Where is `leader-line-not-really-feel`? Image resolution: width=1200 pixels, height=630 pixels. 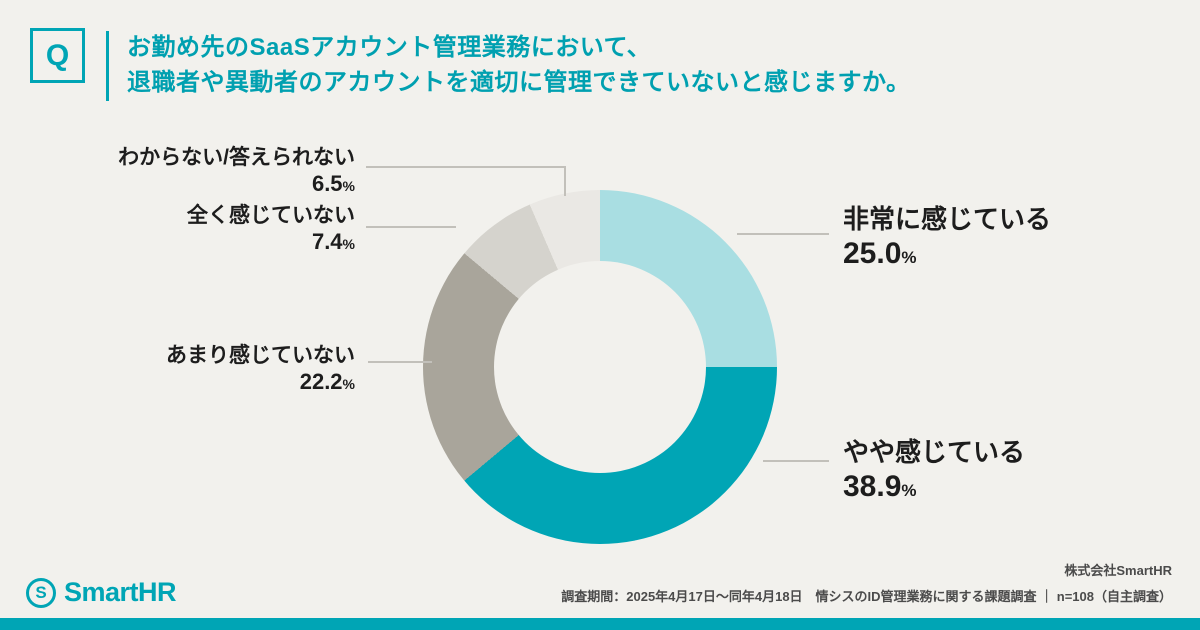
leader-line-not-really-feel is located at coordinates (400, 362).